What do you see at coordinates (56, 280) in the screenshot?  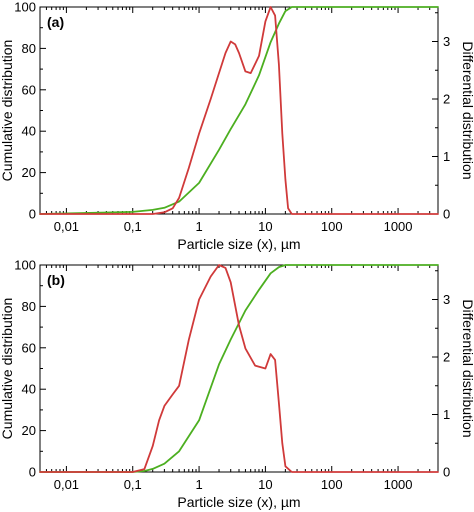 I see `panel-label: (b)` at bounding box center [56, 280].